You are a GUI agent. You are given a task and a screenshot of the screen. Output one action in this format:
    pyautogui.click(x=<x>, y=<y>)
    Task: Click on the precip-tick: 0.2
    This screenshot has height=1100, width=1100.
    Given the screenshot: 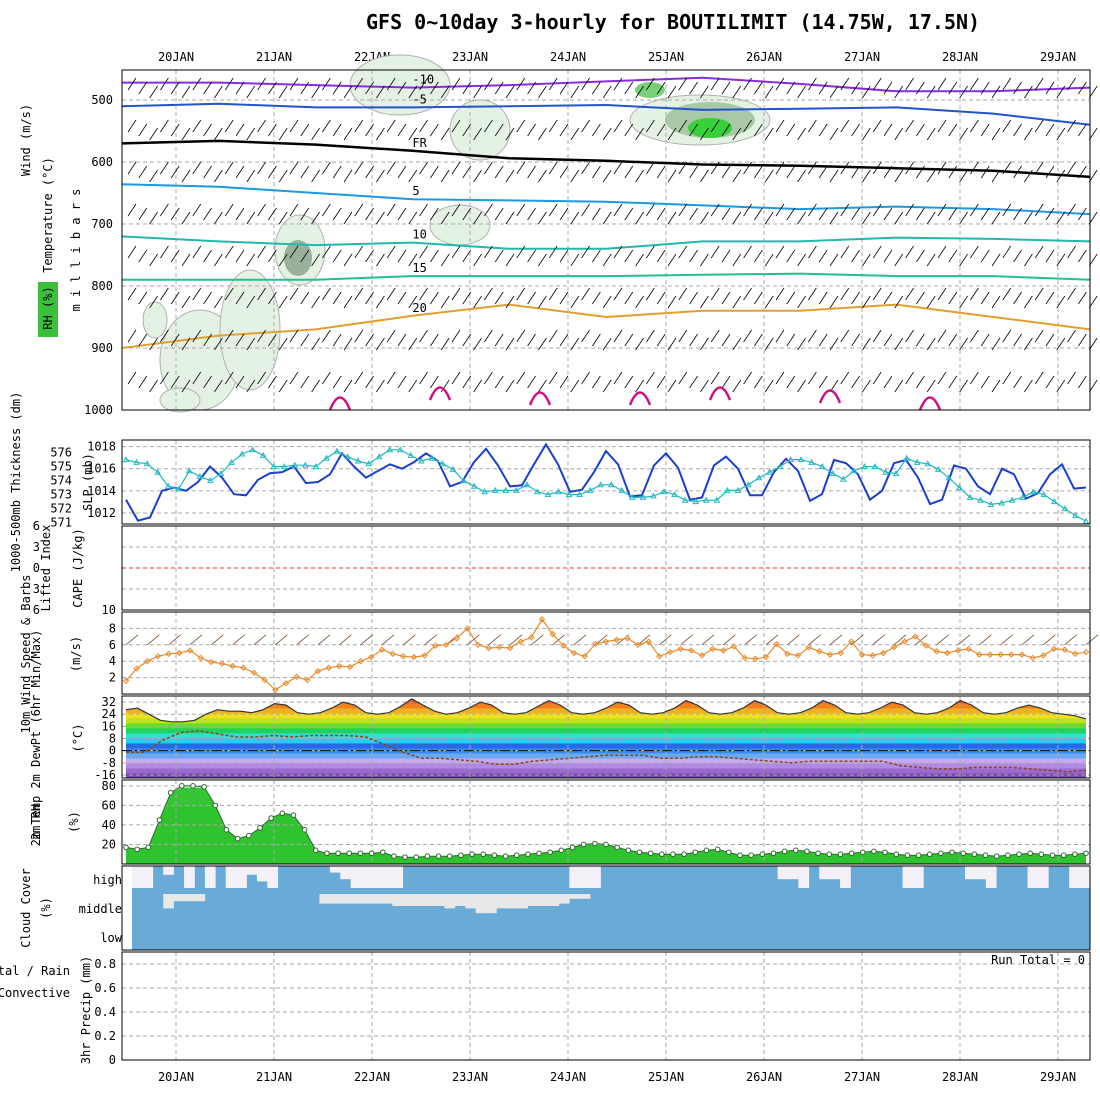 What is the action you would take?
    pyautogui.click(x=105, y=1036)
    